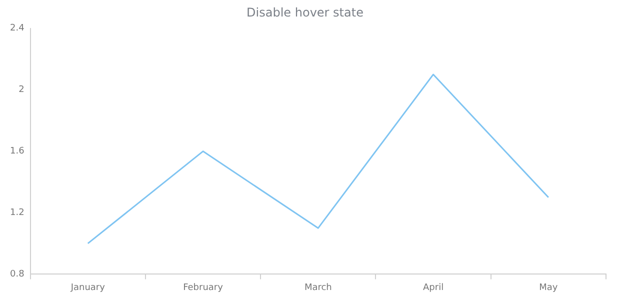 The image size is (620, 300). What do you see at coordinates (17, 275) in the screenshot?
I see `y-tick-label: 0.8` at bounding box center [17, 275].